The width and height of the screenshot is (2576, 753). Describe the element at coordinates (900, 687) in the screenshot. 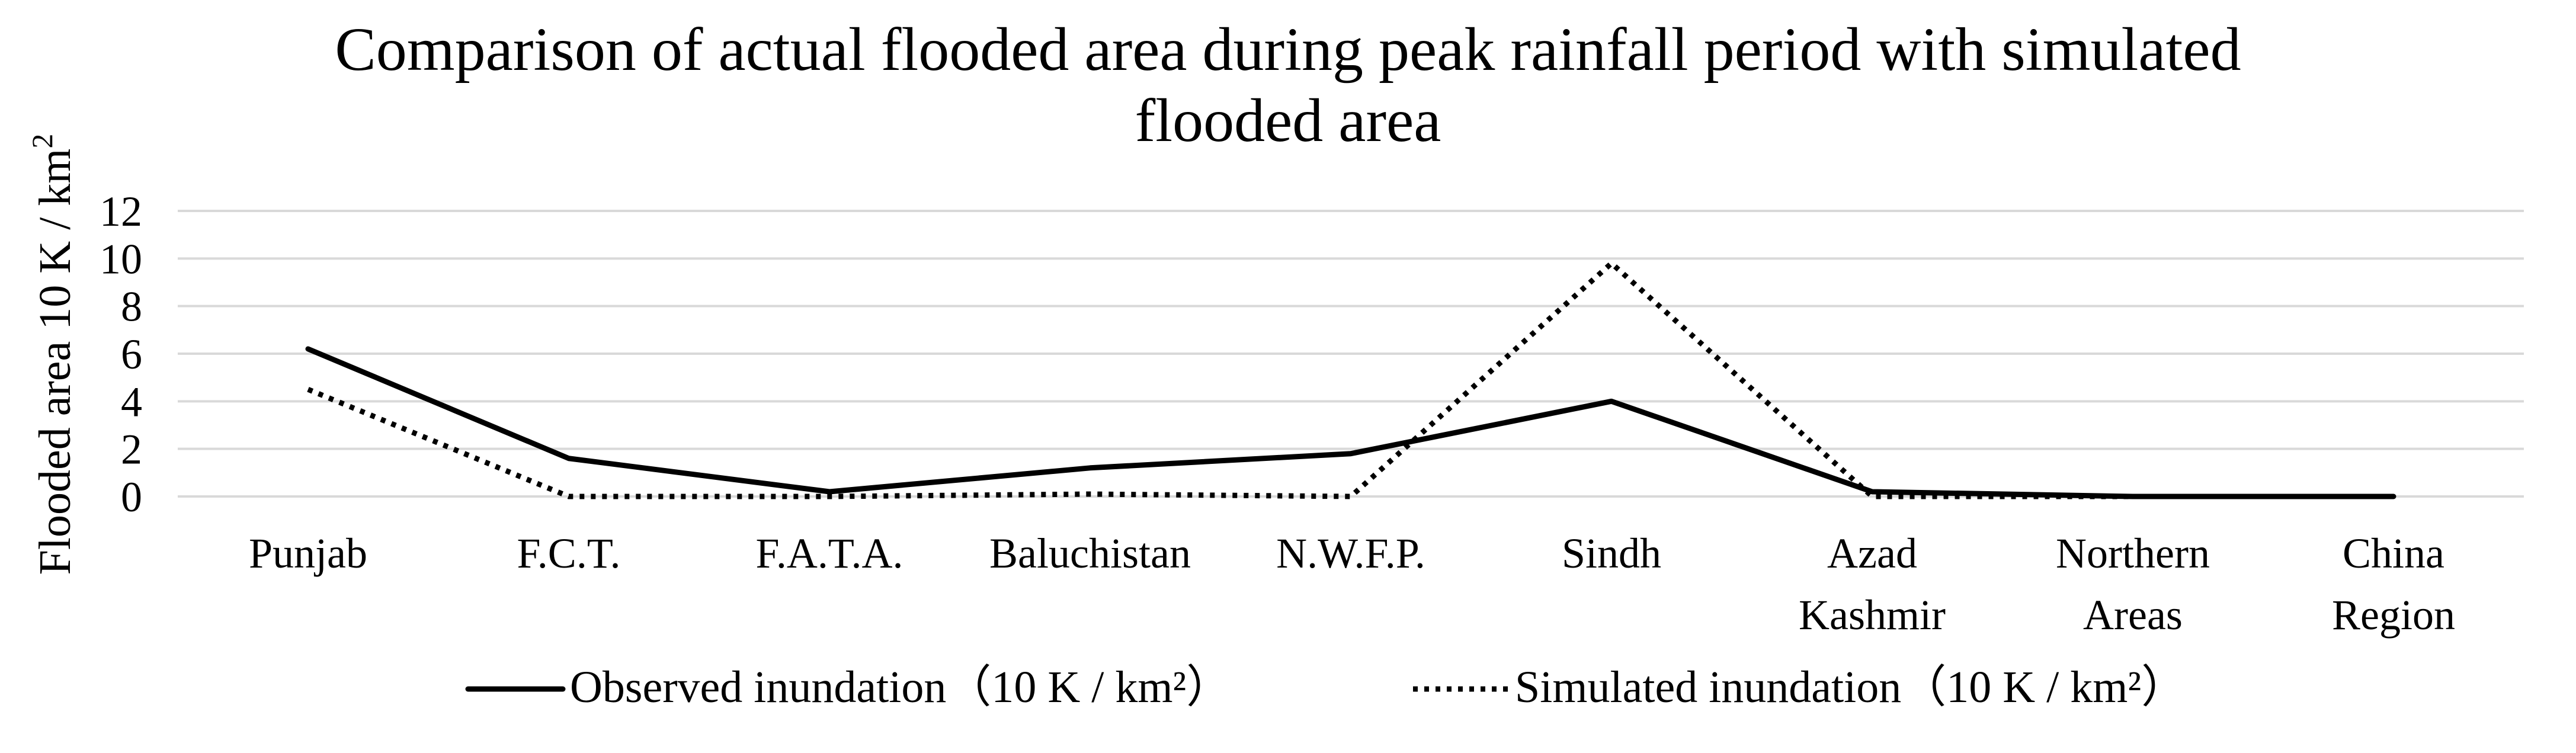

I see `legend-label: Observed inundation（10 K / km²）` at that location.